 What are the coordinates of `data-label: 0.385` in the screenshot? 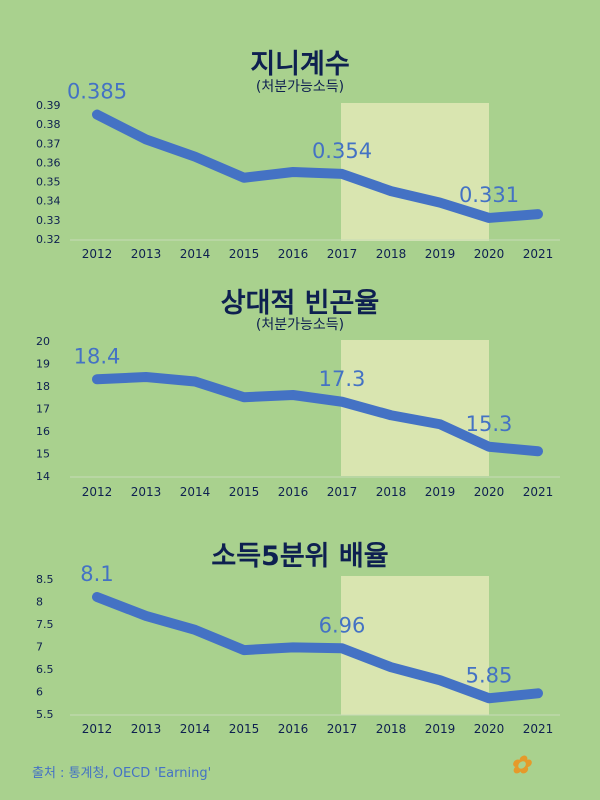 It's located at (97, 92).